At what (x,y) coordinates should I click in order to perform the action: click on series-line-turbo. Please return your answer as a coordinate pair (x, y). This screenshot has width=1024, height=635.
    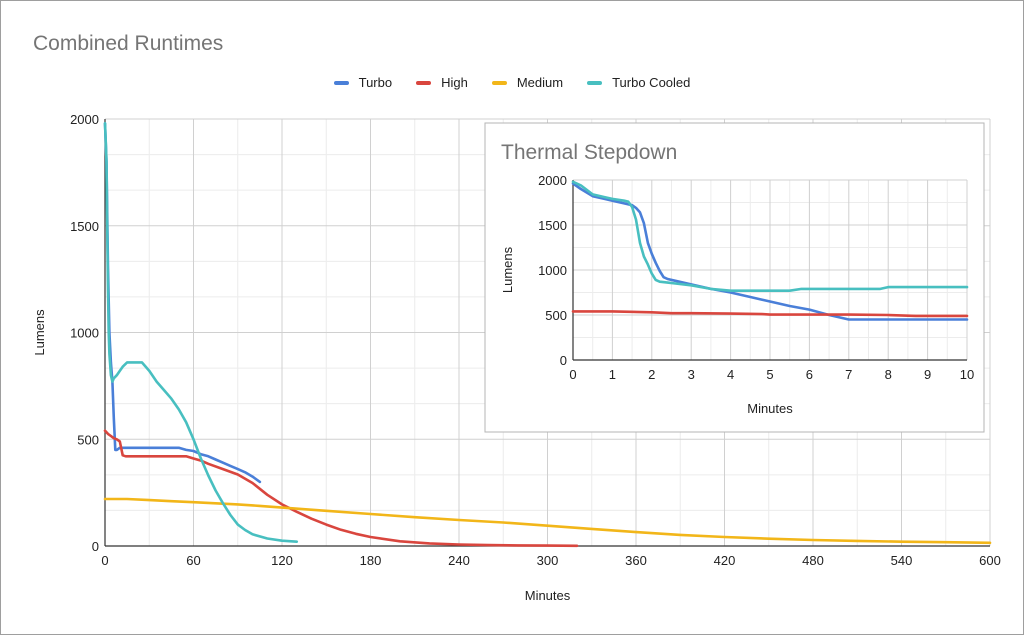
    Looking at the image, I should click on (182, 303).